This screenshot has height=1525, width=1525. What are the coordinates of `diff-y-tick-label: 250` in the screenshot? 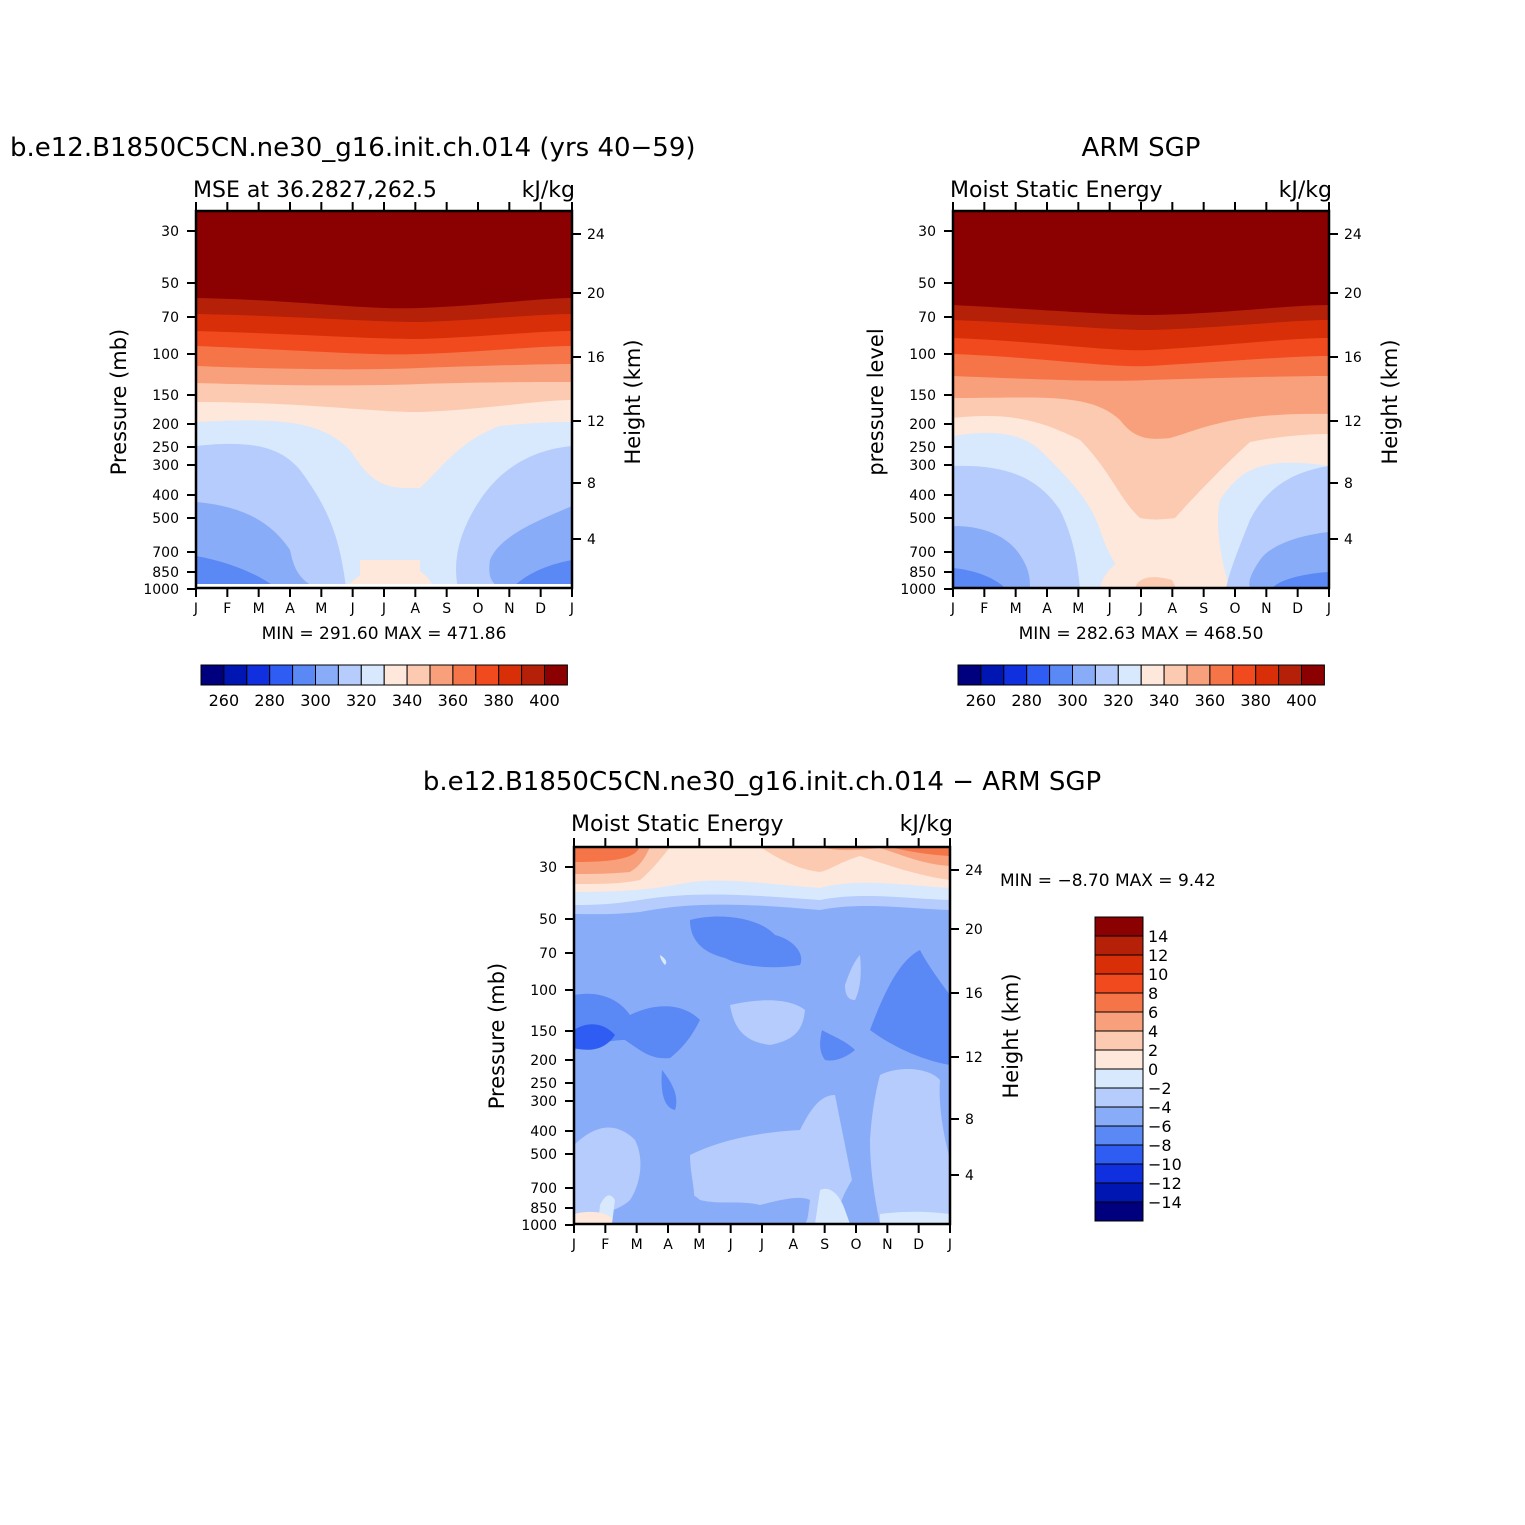 It's located at (543, 1084).